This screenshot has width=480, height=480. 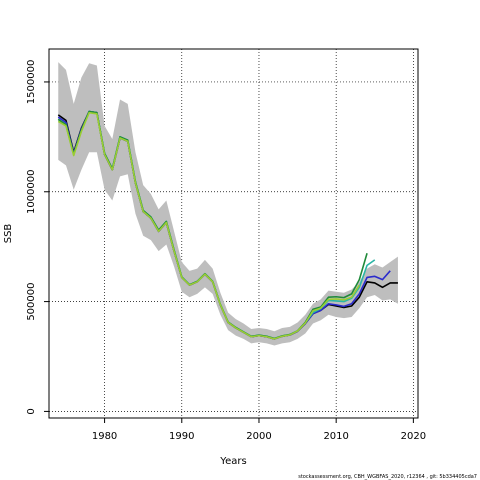 What do you see at coordinates (104, 436) in the screenshot?
I see `x-tick-label: 1980` at bounding box center [104, 436].